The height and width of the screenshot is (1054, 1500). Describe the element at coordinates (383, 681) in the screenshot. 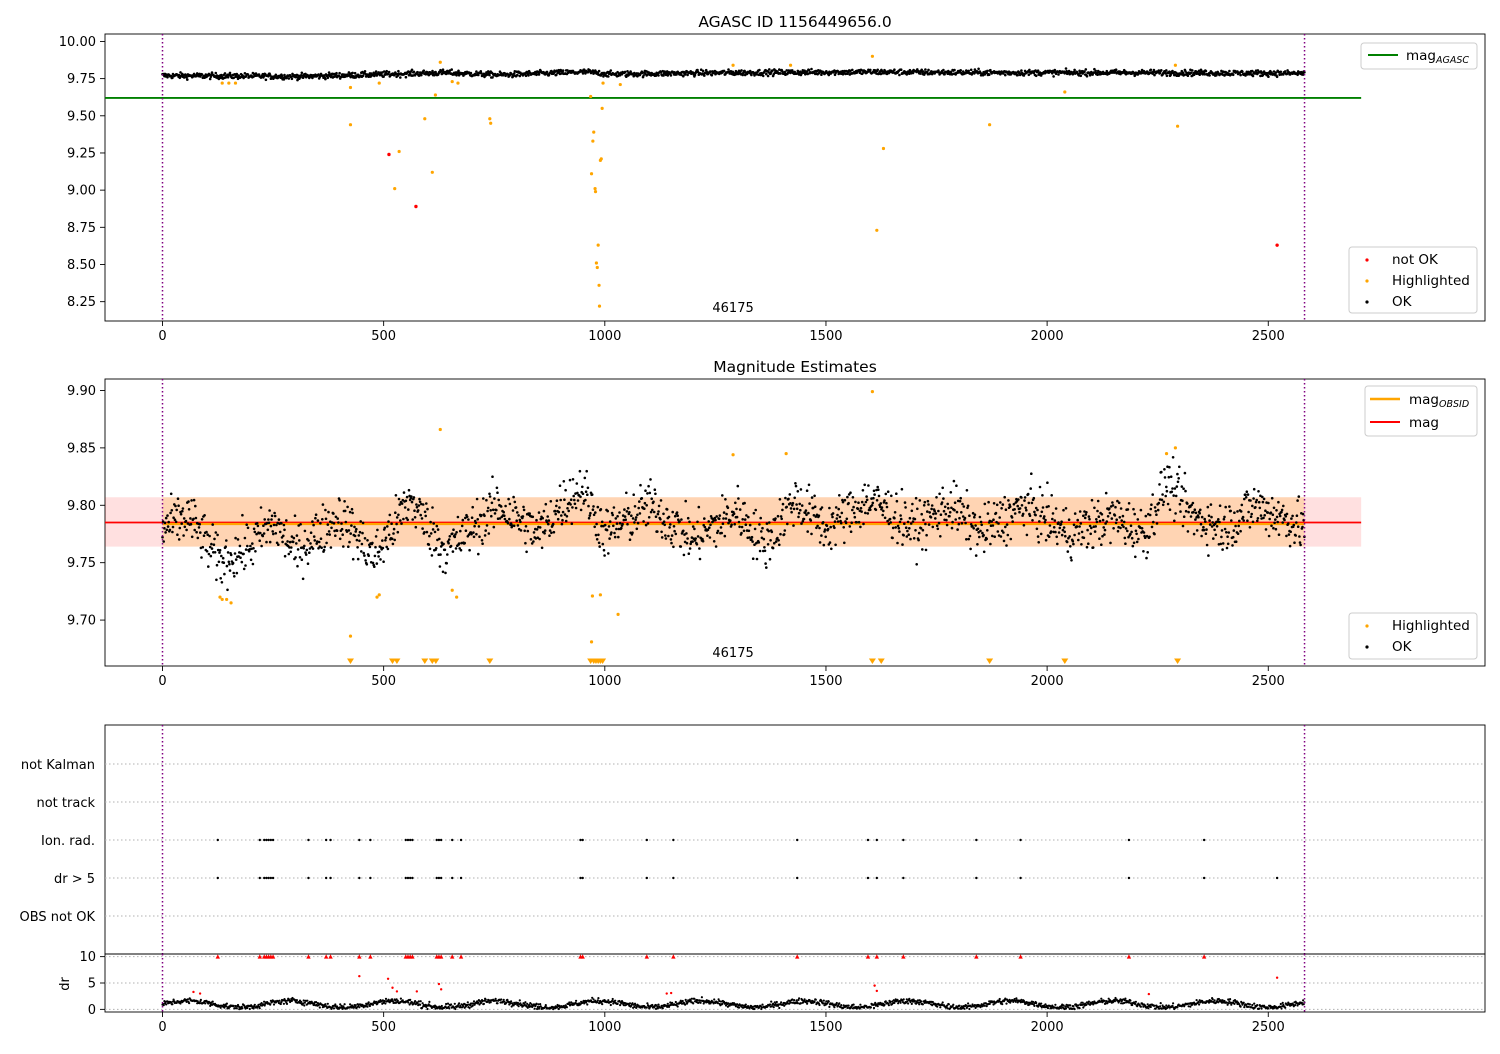

I see `x-tick-label: 500` at that location.